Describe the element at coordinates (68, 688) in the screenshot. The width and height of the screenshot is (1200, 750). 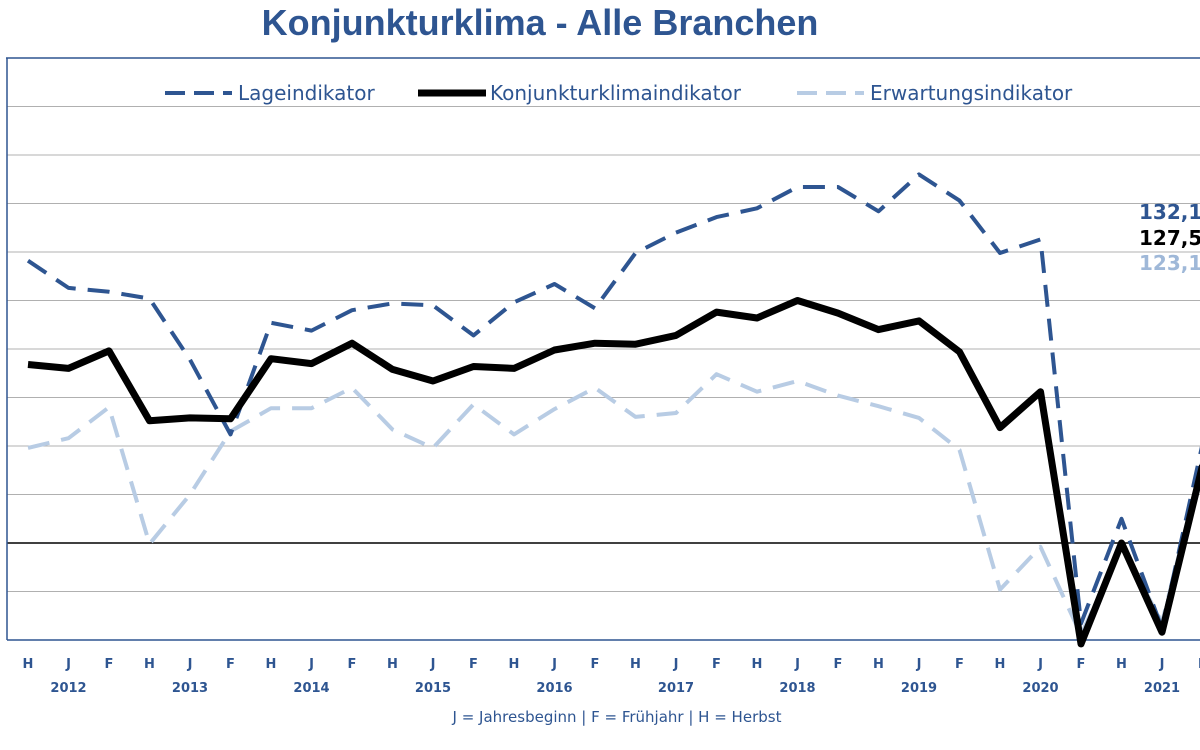
I see `year-label: 2012` at that location.